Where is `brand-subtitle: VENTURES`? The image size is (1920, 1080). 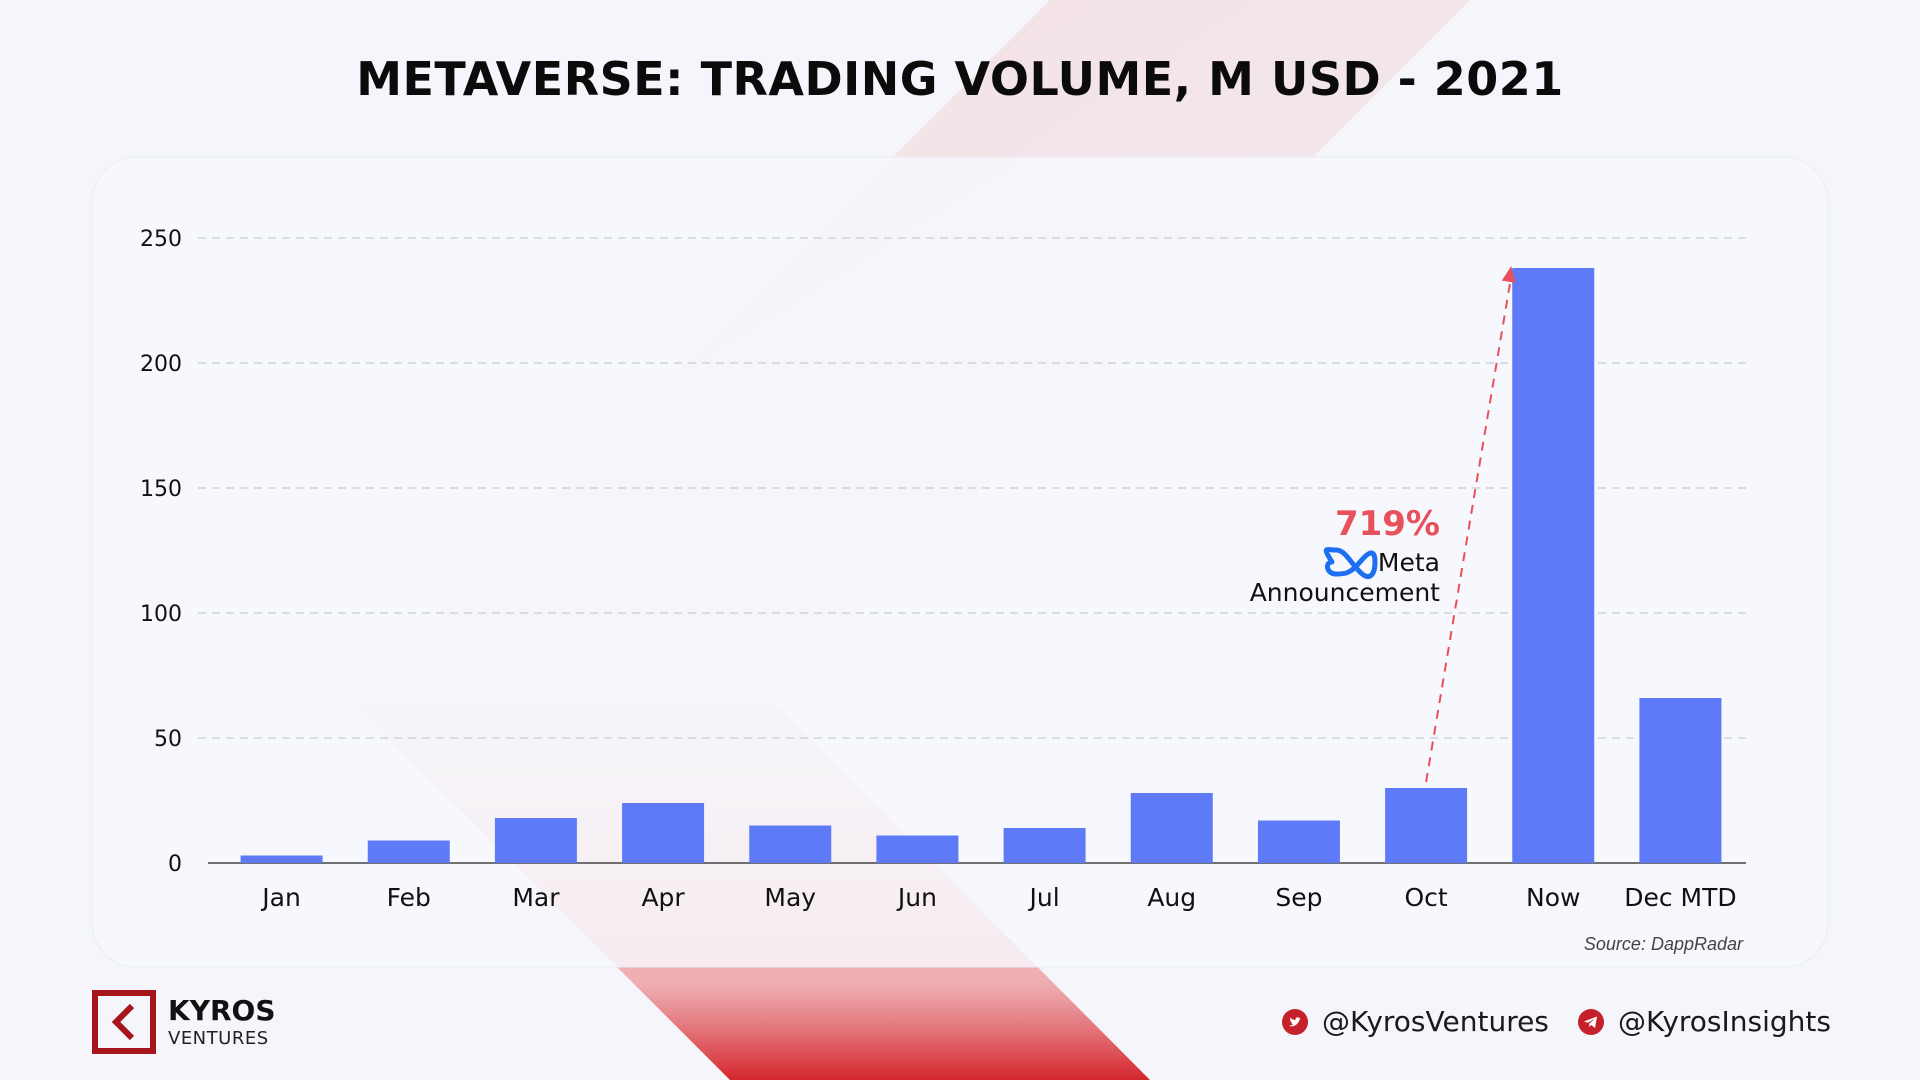
brand-subtitle: VENTURES is located at coordinates (218, 1038).